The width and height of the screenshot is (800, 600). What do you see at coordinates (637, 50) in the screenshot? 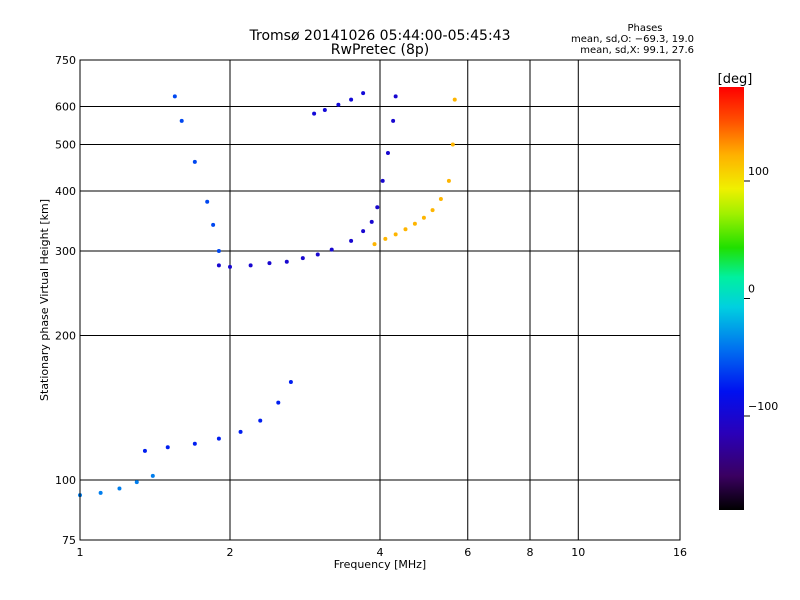
I see `phase-stats-x: mean, sd,X: 99.1, 27.6` at bounding box center [637, 50].